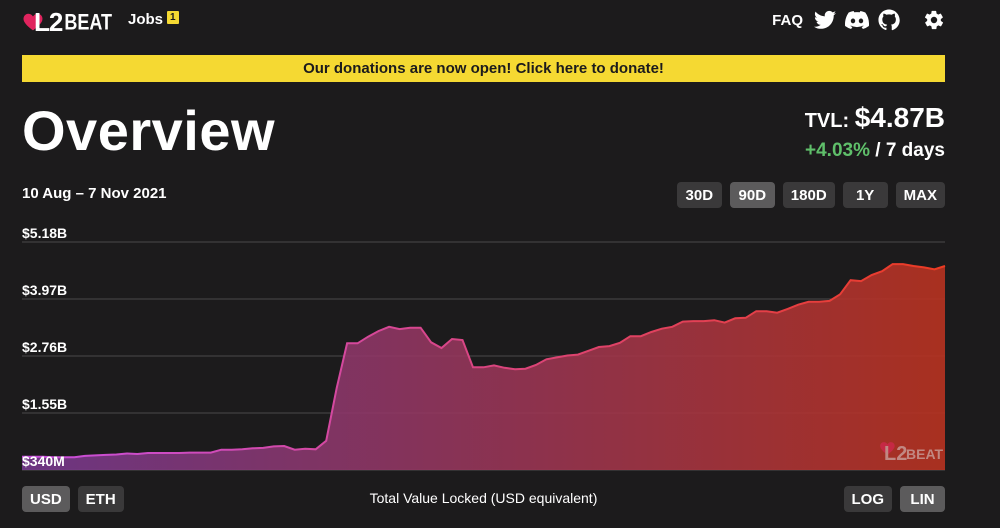 Image resolution: width=1000 pixels, height=528 pixels. Describe the element at coordinates (44, 347) in the screenshot. I see `y-tick-label: $2.76B` at that location.